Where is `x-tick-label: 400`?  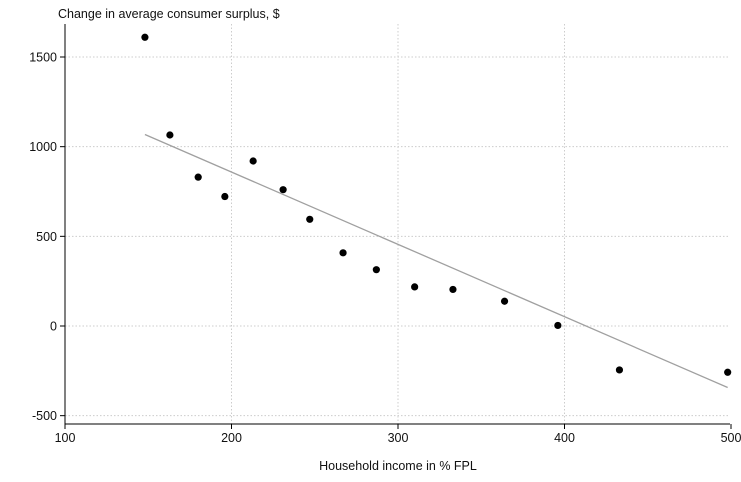
x-tick-label: 400 is located at coordinates (564, 438).